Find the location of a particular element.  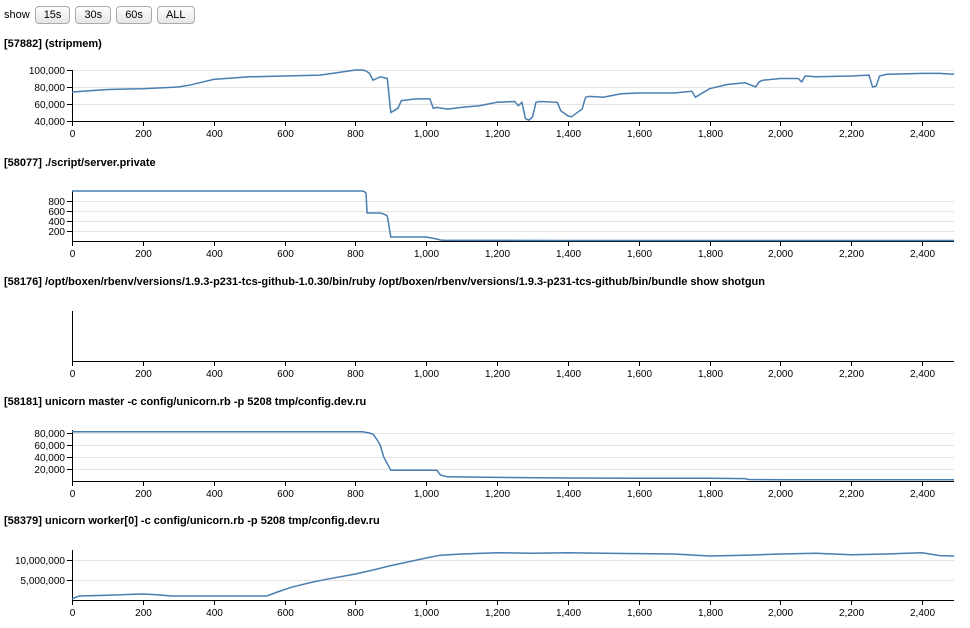

chart-title-server-private: [58077] ./script/server.private is located at coordinates (80, 163).